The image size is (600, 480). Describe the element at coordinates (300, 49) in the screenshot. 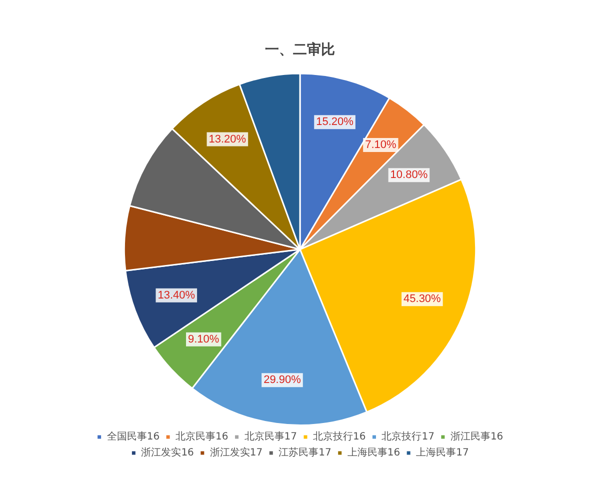

I see `chart-title: 一、二审比` at that location.